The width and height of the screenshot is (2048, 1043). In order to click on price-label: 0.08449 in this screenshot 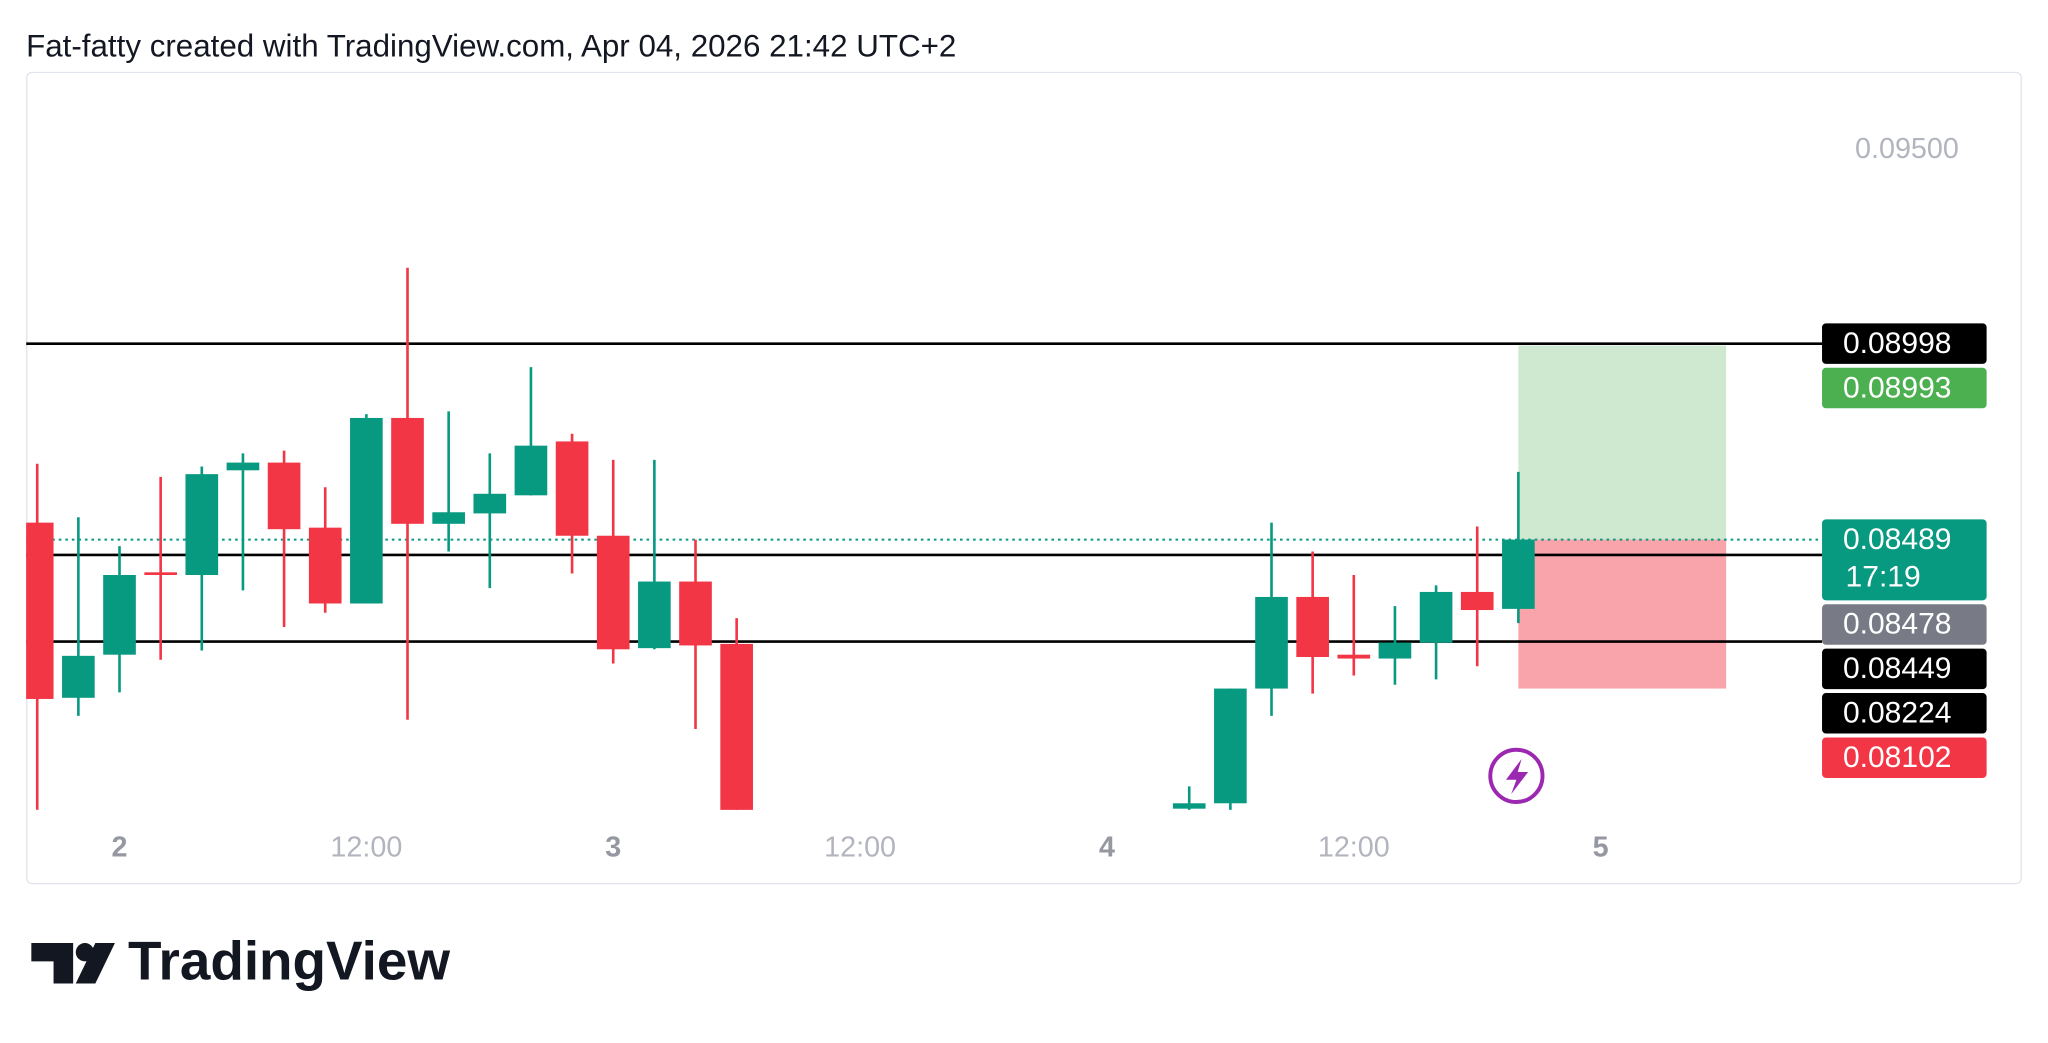, I will do `click(1897, 668)`.